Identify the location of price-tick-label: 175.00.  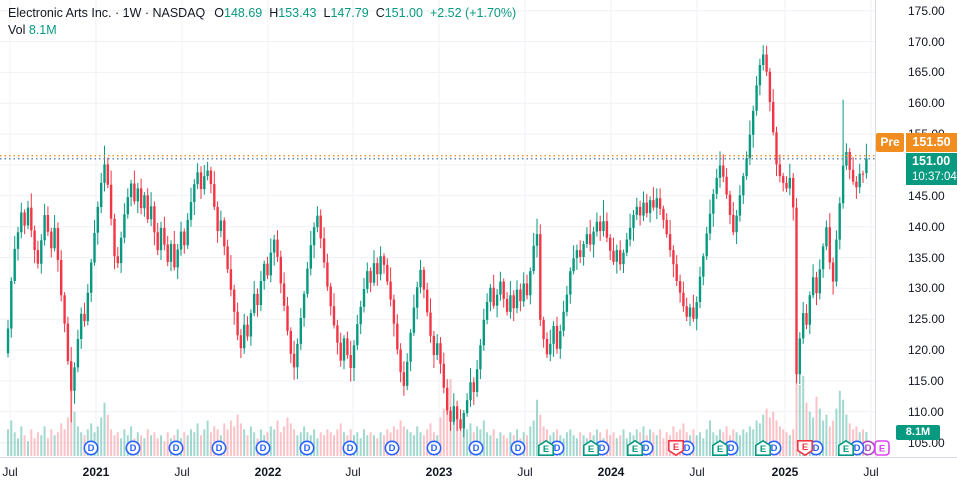
(926, 10).